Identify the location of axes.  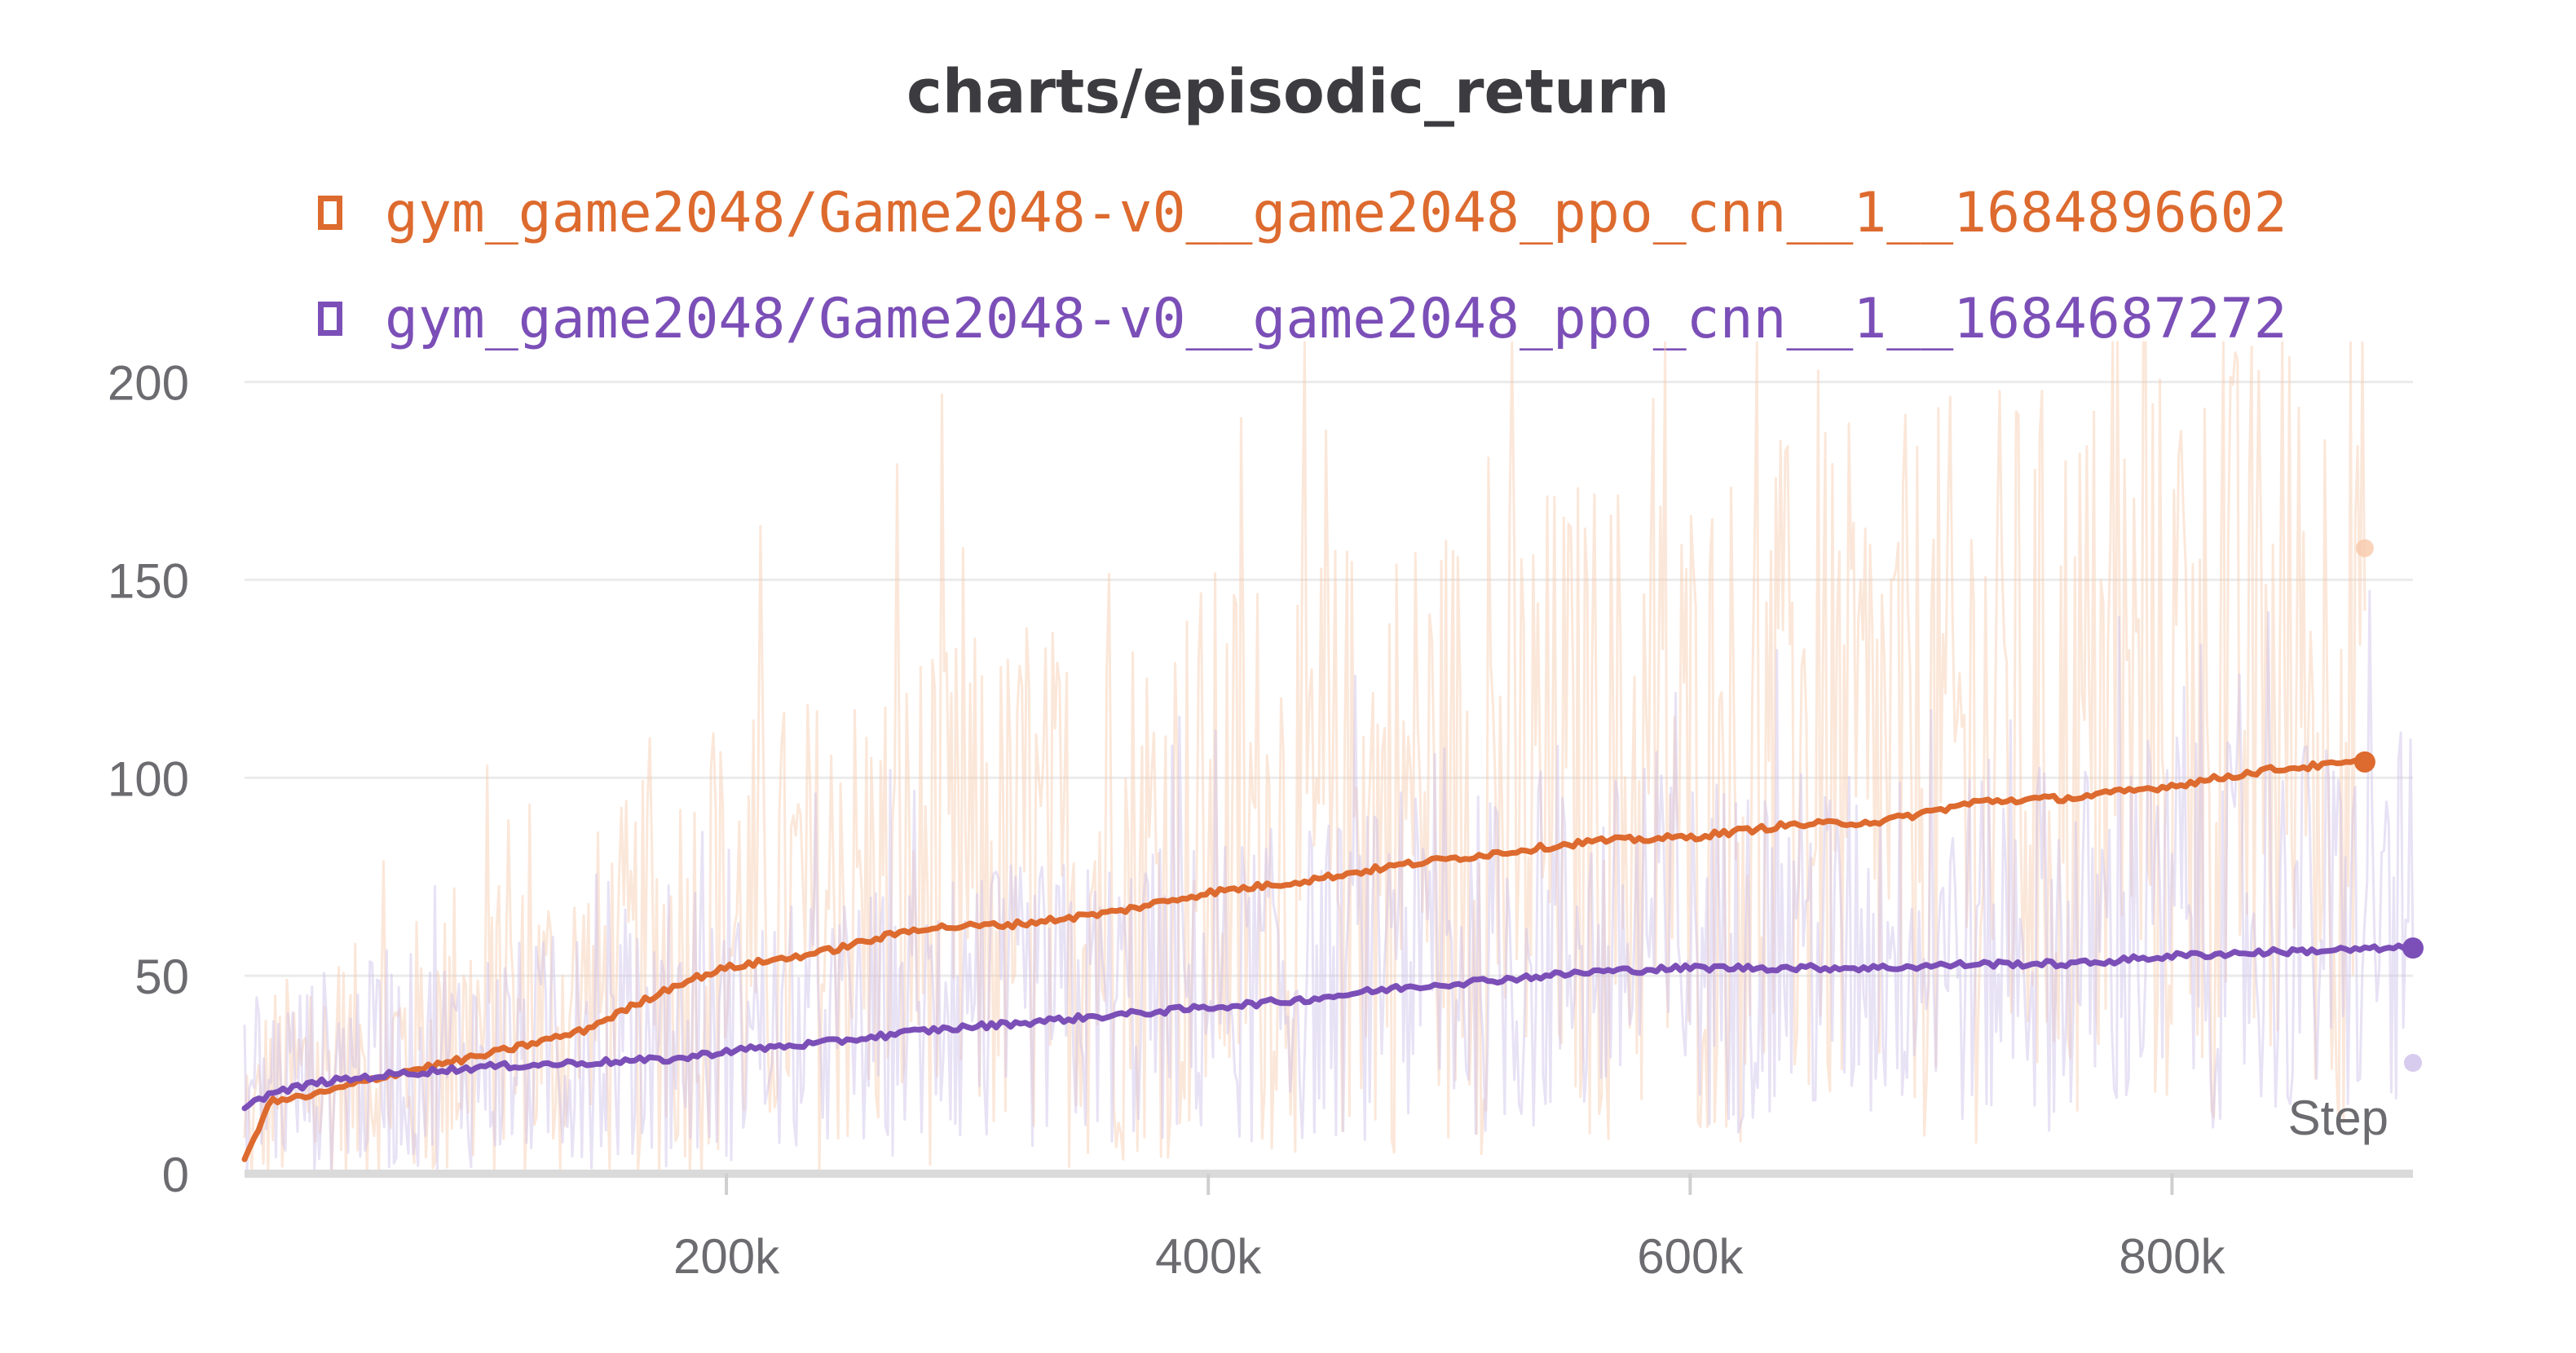
(1329, 1182).